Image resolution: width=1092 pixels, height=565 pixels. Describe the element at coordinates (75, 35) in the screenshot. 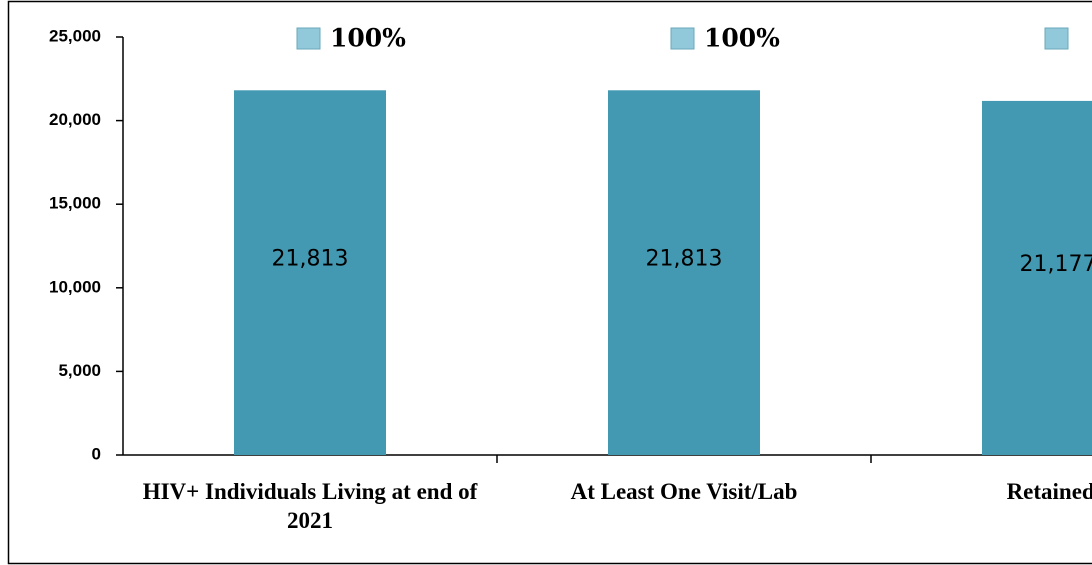

I see `y-tick-label: 25,000` at that location.